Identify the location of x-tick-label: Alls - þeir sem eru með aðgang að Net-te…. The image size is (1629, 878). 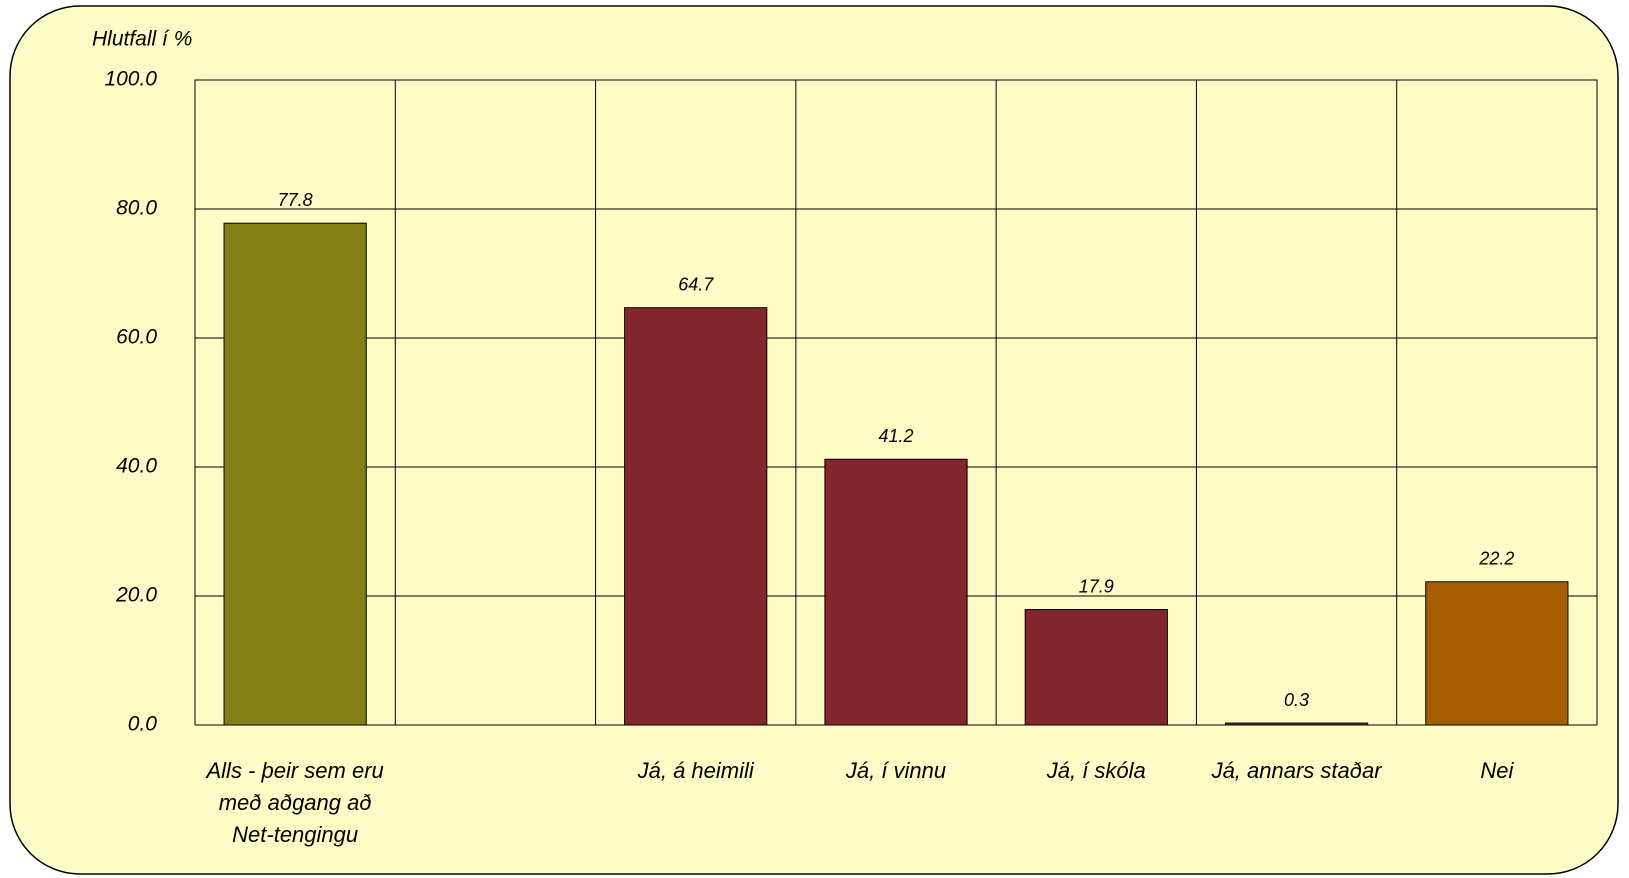
(295, 802).